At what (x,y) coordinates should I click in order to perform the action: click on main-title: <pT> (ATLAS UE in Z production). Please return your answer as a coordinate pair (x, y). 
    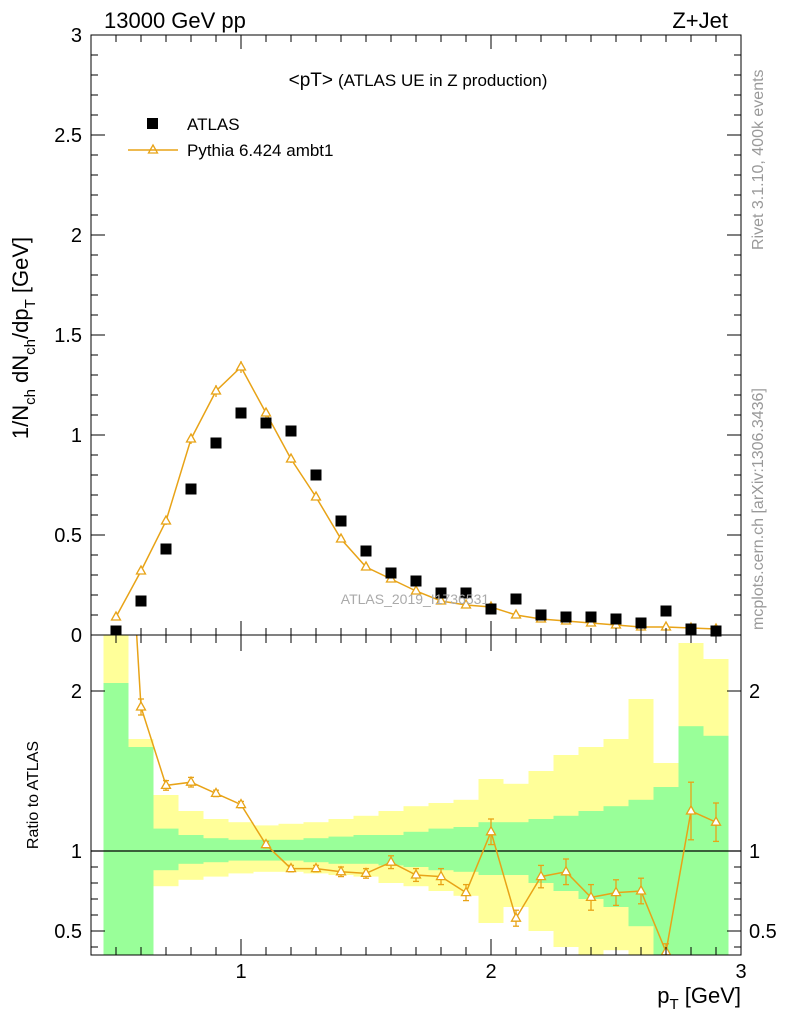
    Looking at the image, I should click on (418, 80).